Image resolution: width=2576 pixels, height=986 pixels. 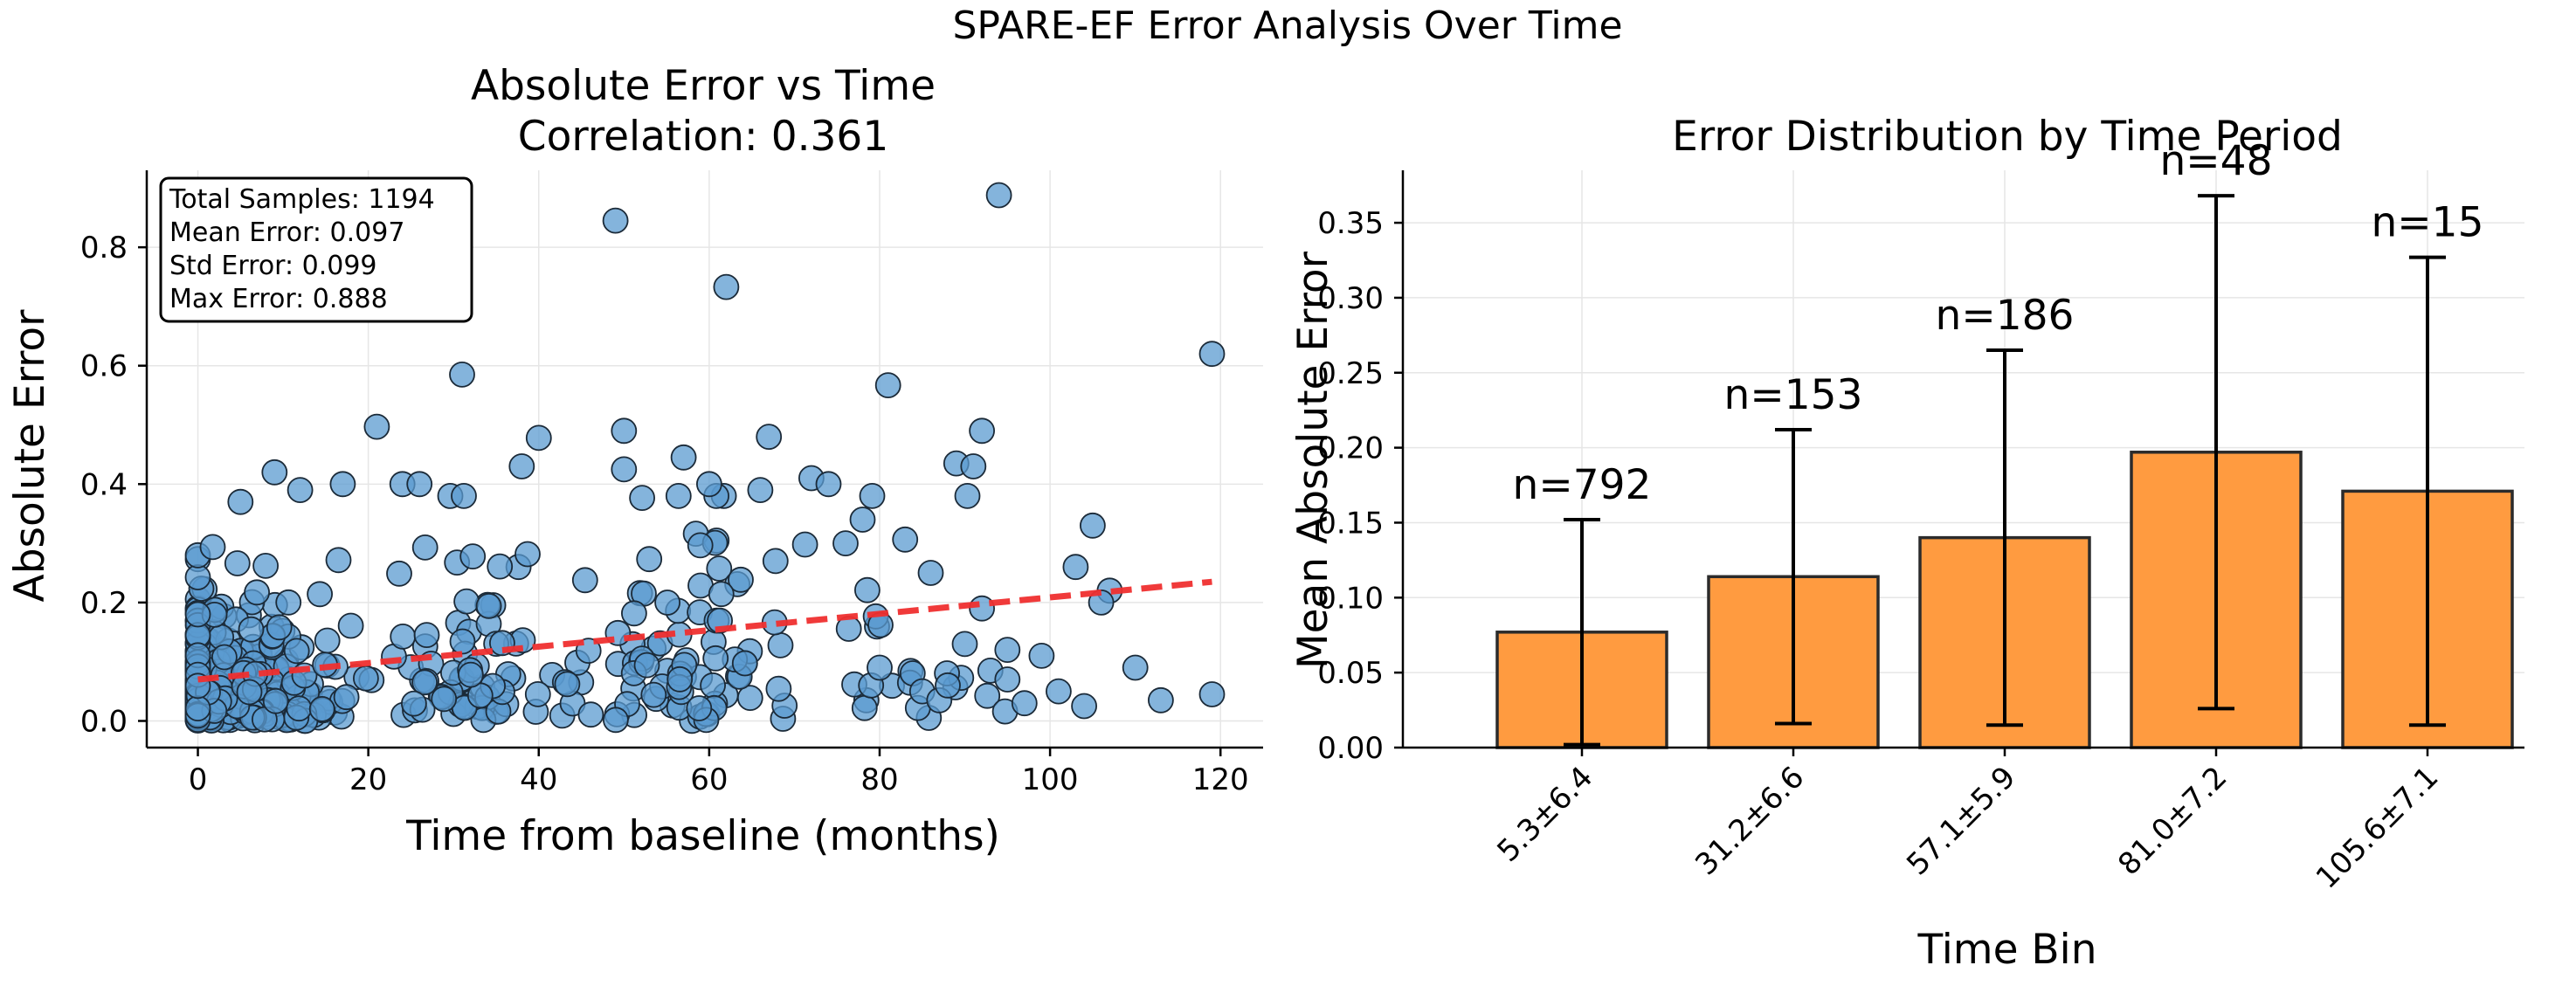 What do you see at coordinates (1350, 449) in the screenshot?
I see `y-tick-label: 0.20` at bounding box center [1350, 449].